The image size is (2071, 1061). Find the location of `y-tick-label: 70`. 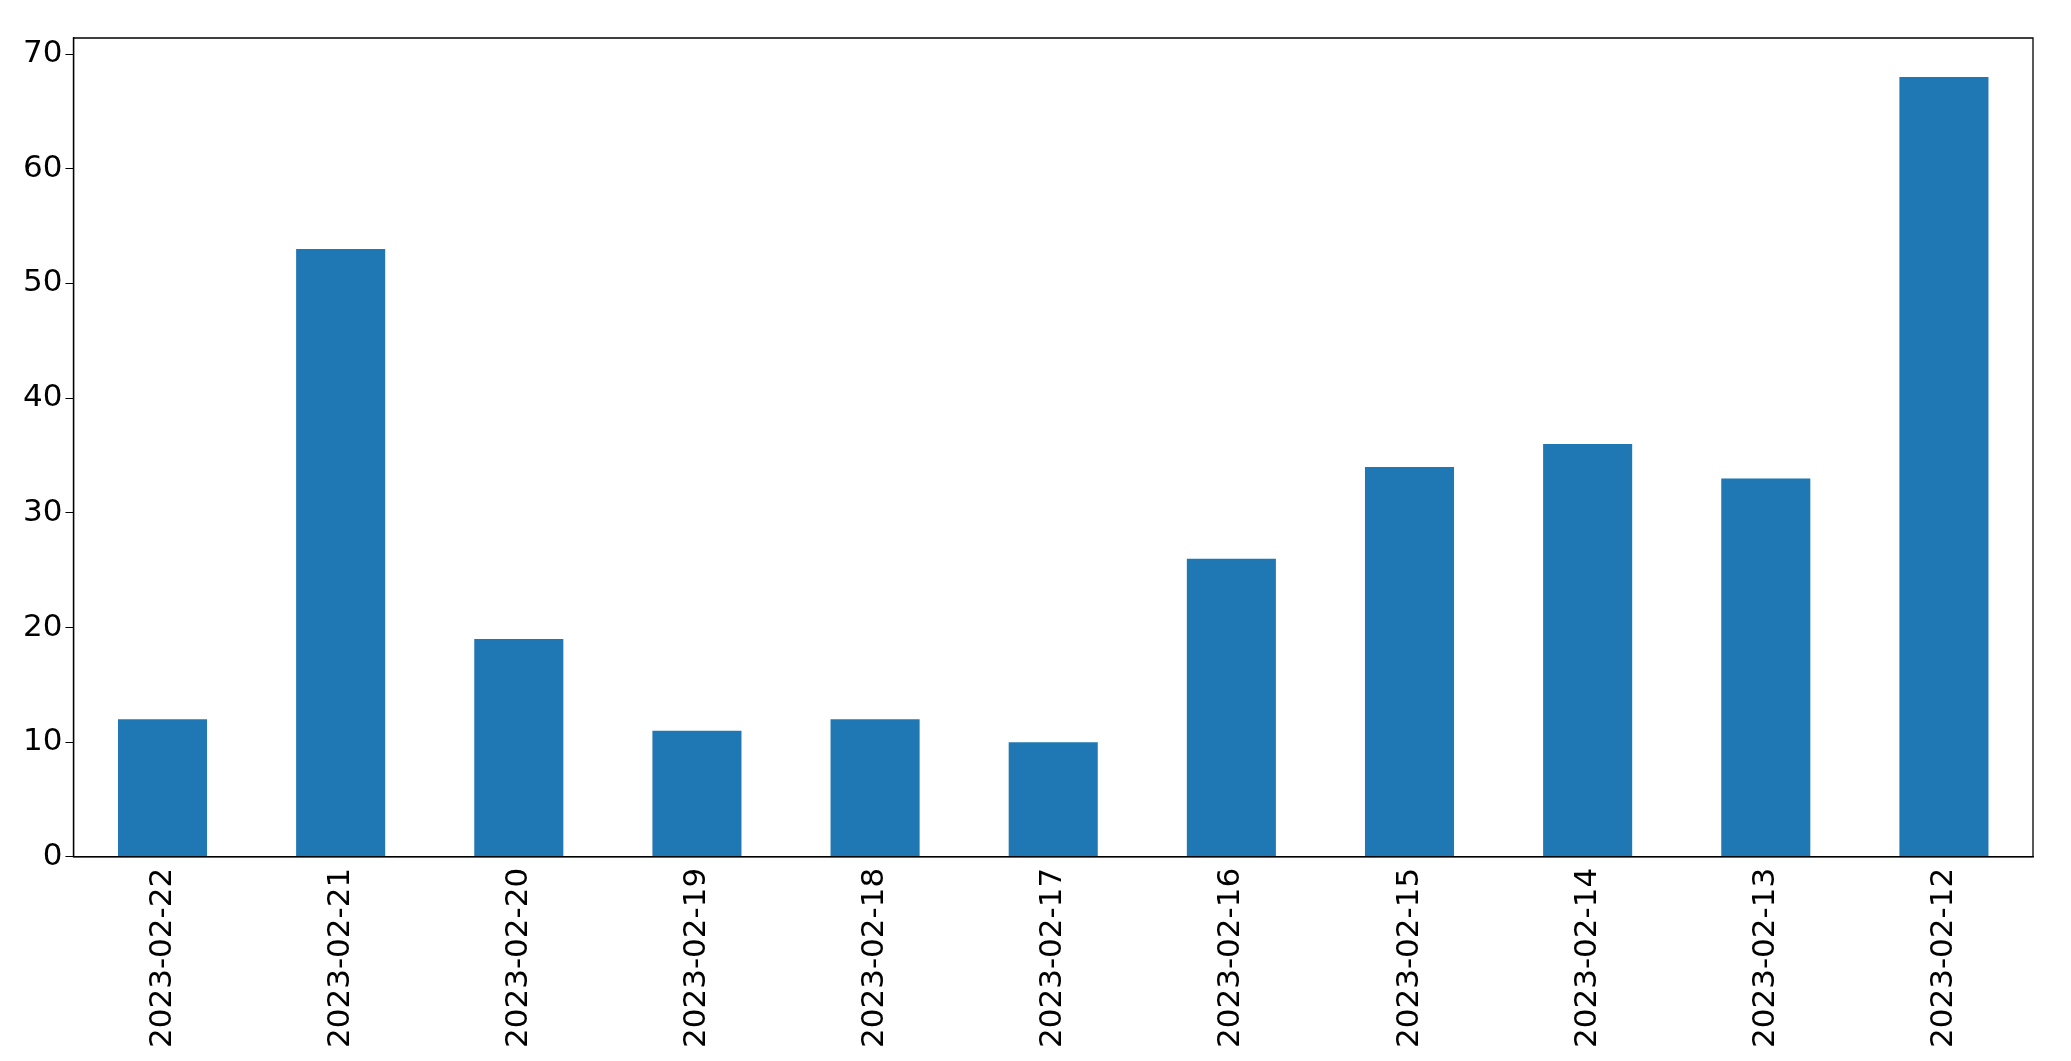

y-tick-label: 70 is located at coordinates (42, 51).